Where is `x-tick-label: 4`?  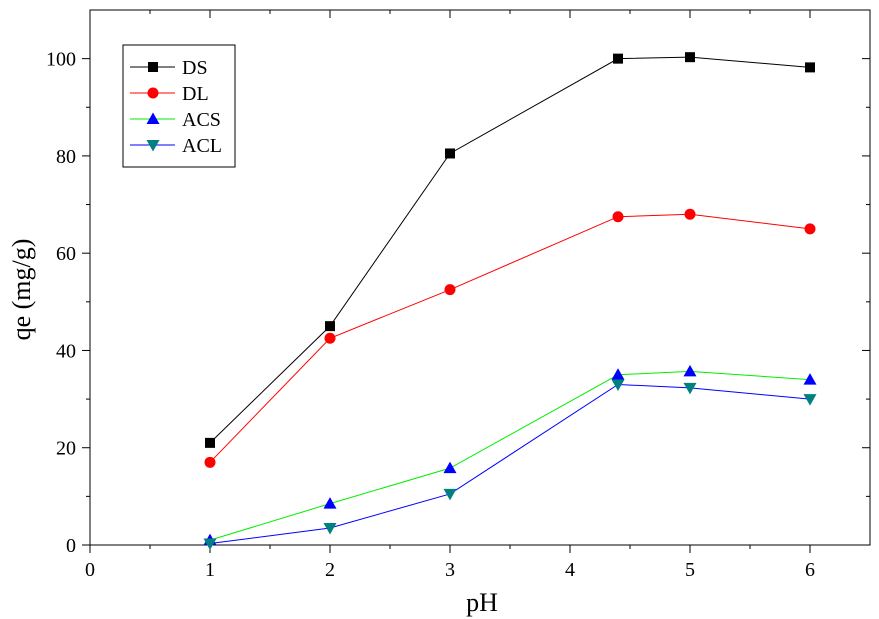 x-tick-label: 4 is located at coordinates (570, 570).